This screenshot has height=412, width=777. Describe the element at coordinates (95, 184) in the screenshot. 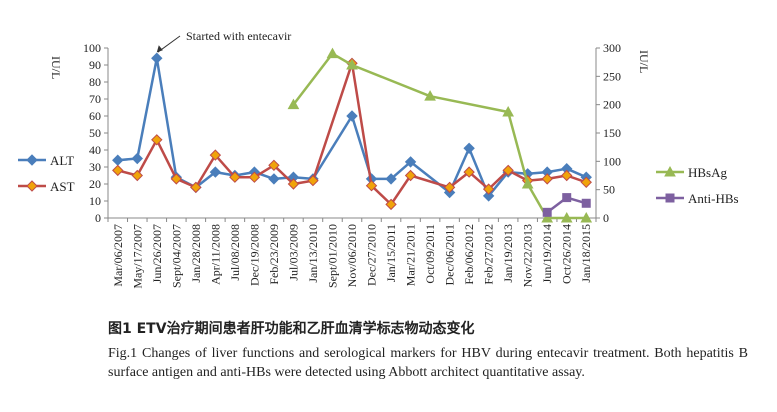

I see `left-tick-label: 20` at that location.